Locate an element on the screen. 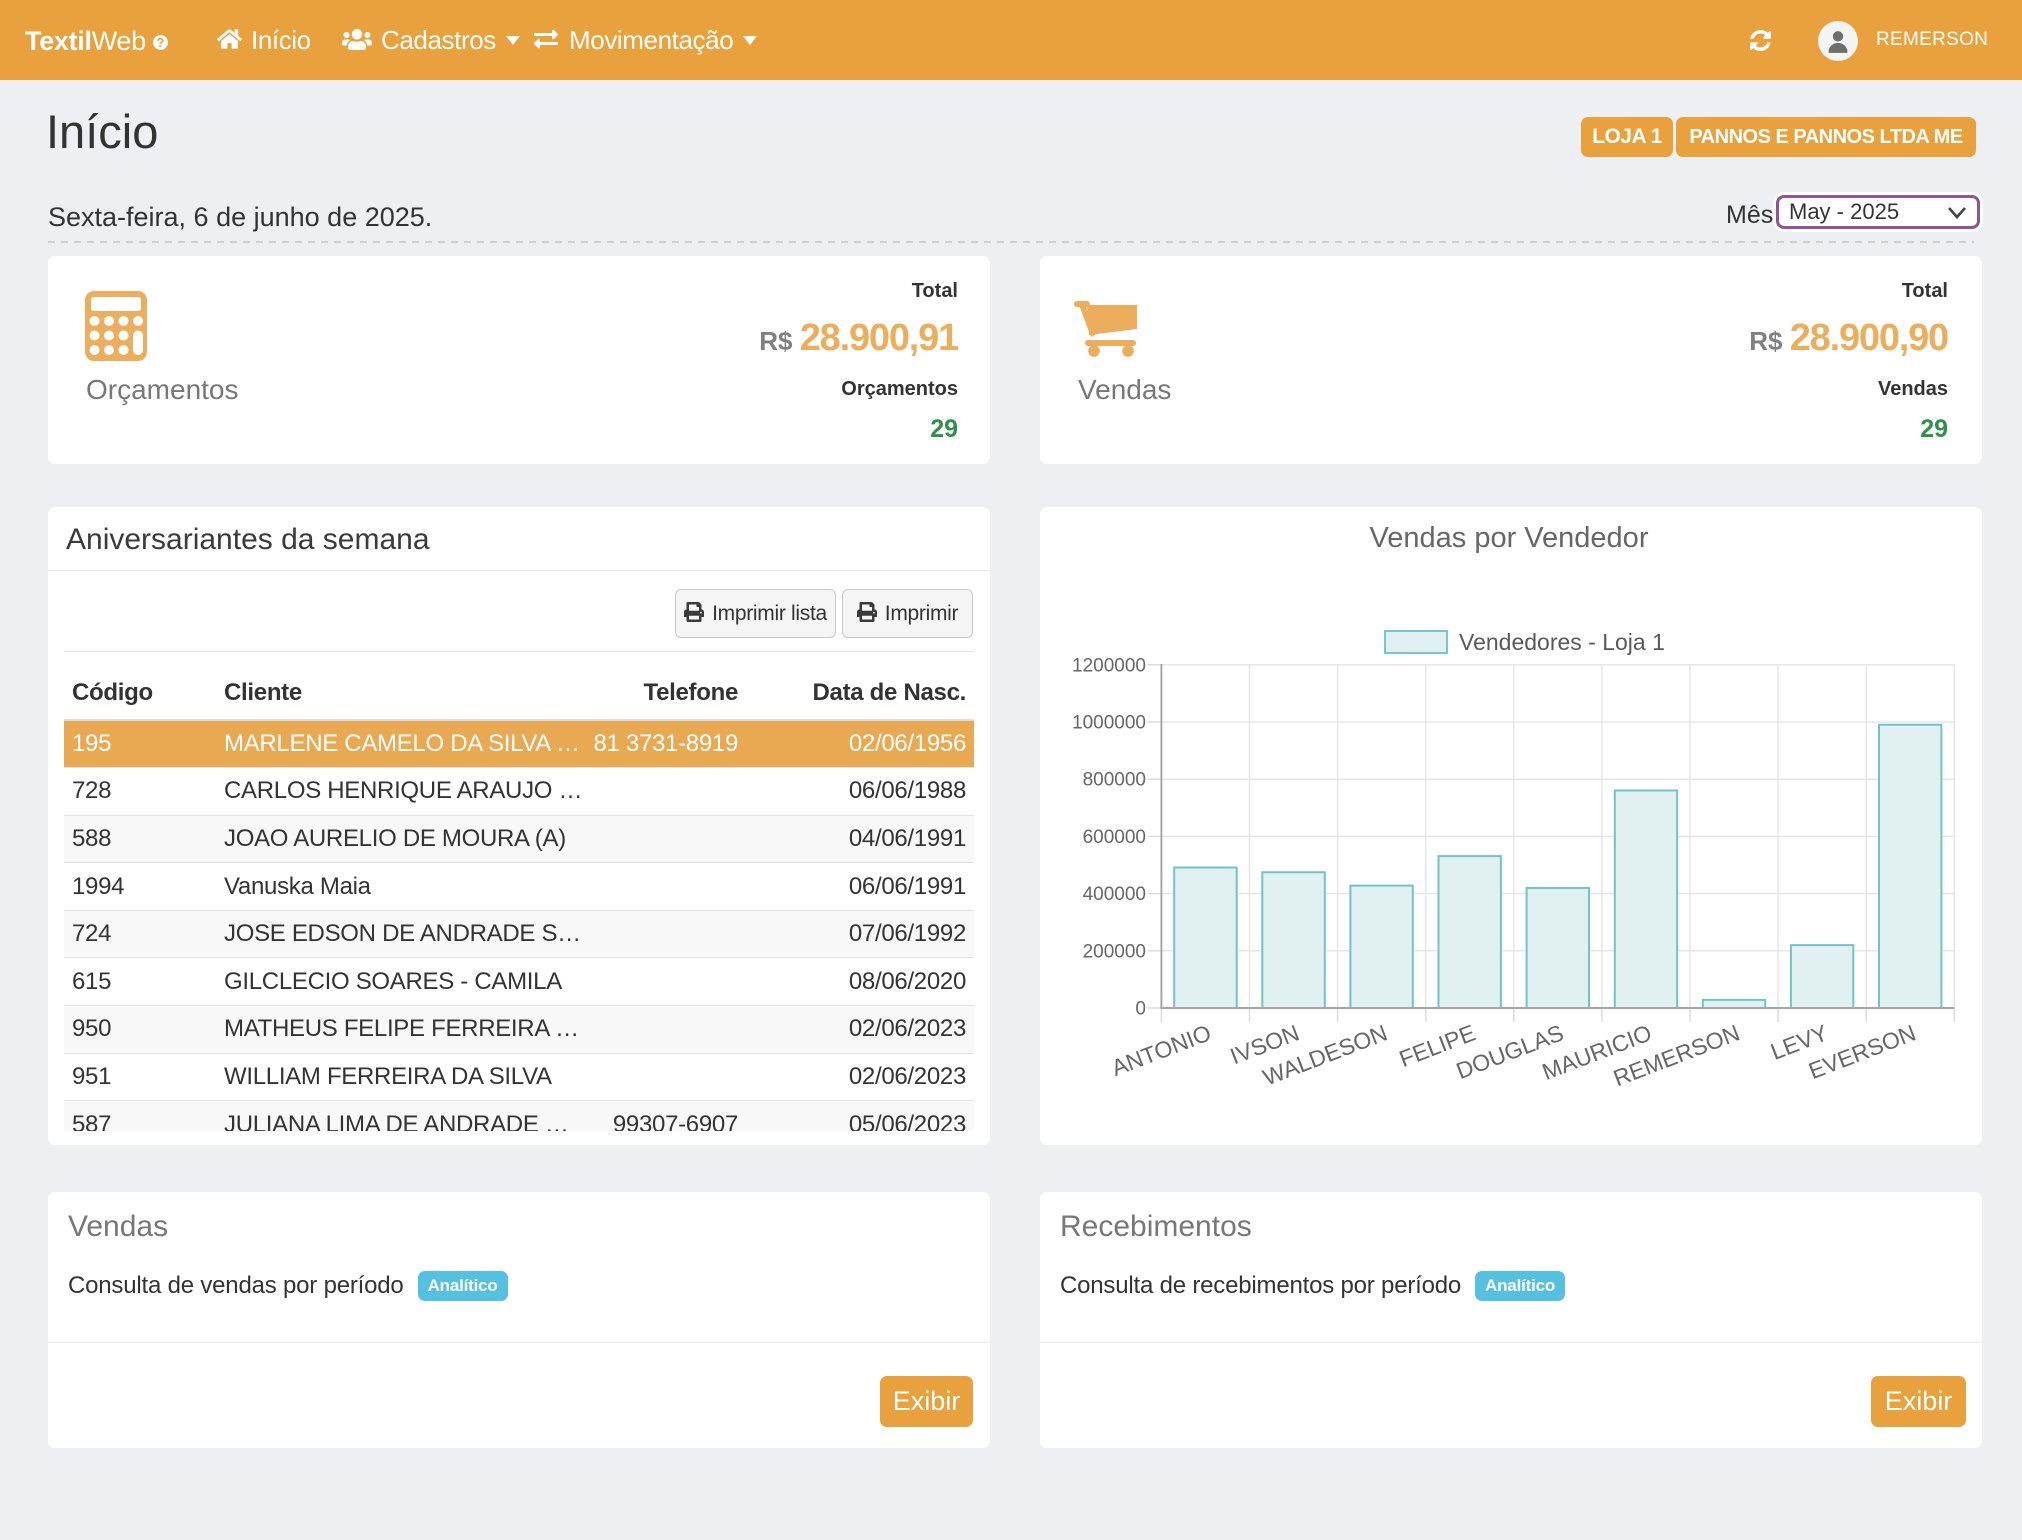  svg-text: 0 is located at coordinates (1140, 1009).